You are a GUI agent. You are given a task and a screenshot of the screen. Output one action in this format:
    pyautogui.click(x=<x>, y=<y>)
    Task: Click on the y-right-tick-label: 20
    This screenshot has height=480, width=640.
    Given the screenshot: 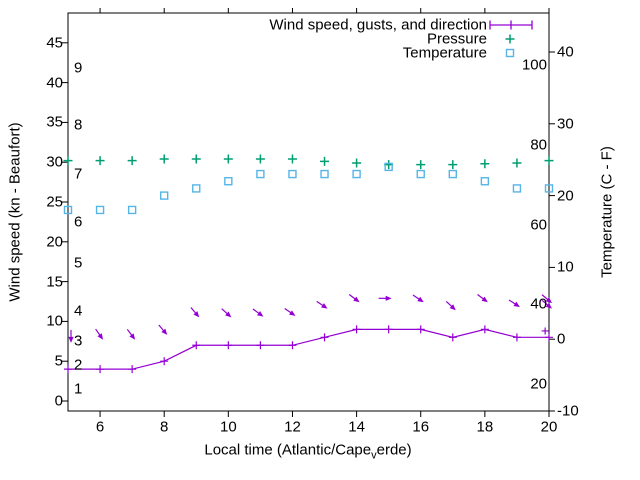 What is the action you would take?
    pyautogui.click(x=565, y=196)
    